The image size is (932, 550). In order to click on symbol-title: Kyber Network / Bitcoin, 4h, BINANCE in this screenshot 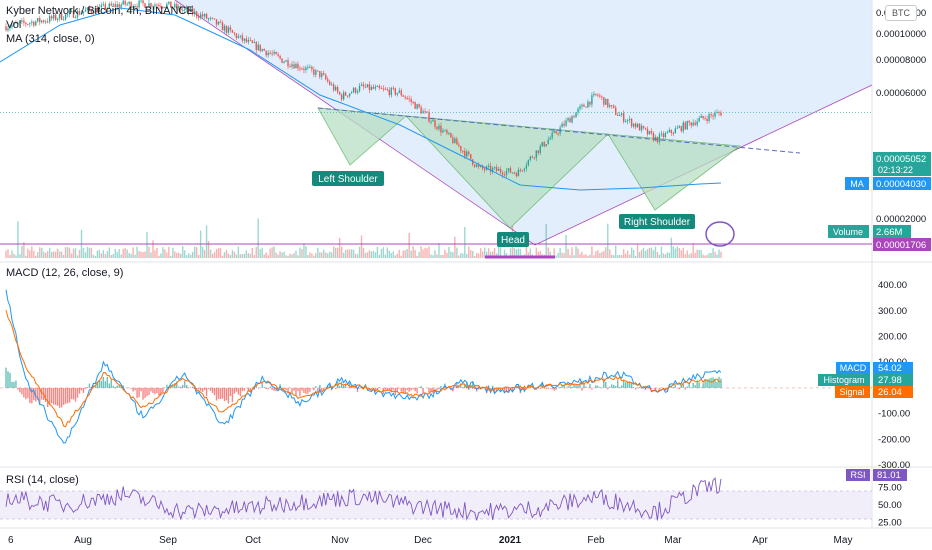, I will do `click(100, 11)`.